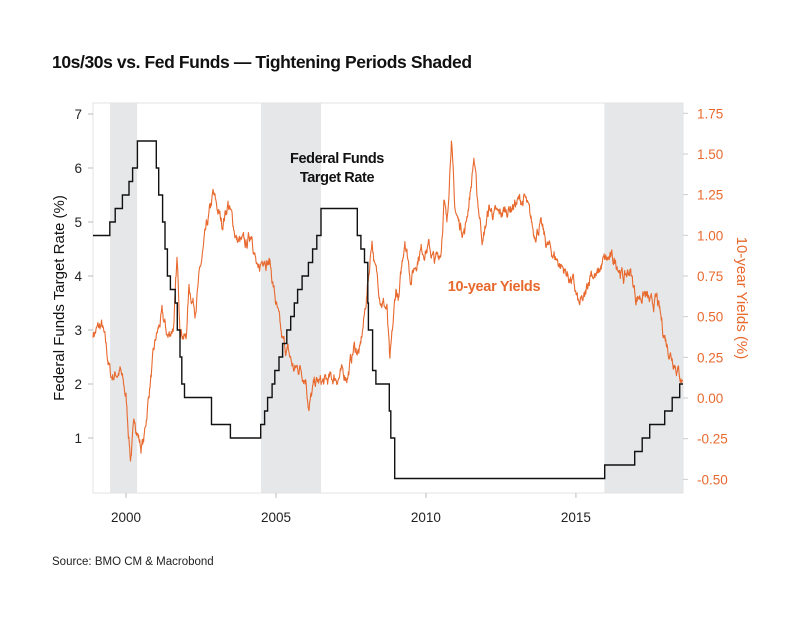  Describe the element at coordinates (741, 298) in the screenshot. I see `y-axis-right-label: 10-year Yields (%)` at that location.